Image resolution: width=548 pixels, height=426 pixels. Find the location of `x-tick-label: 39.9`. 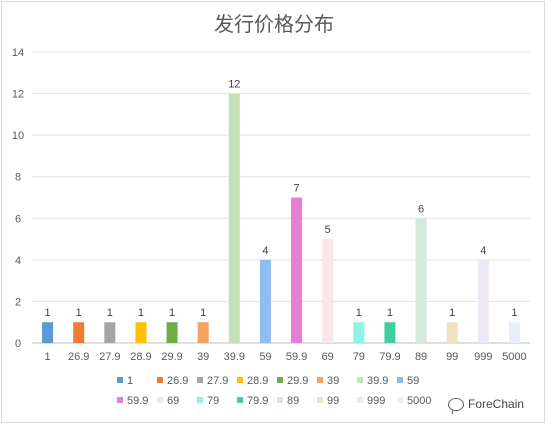

x-tick-label: 39.9 is located at coordinates (234, 357).